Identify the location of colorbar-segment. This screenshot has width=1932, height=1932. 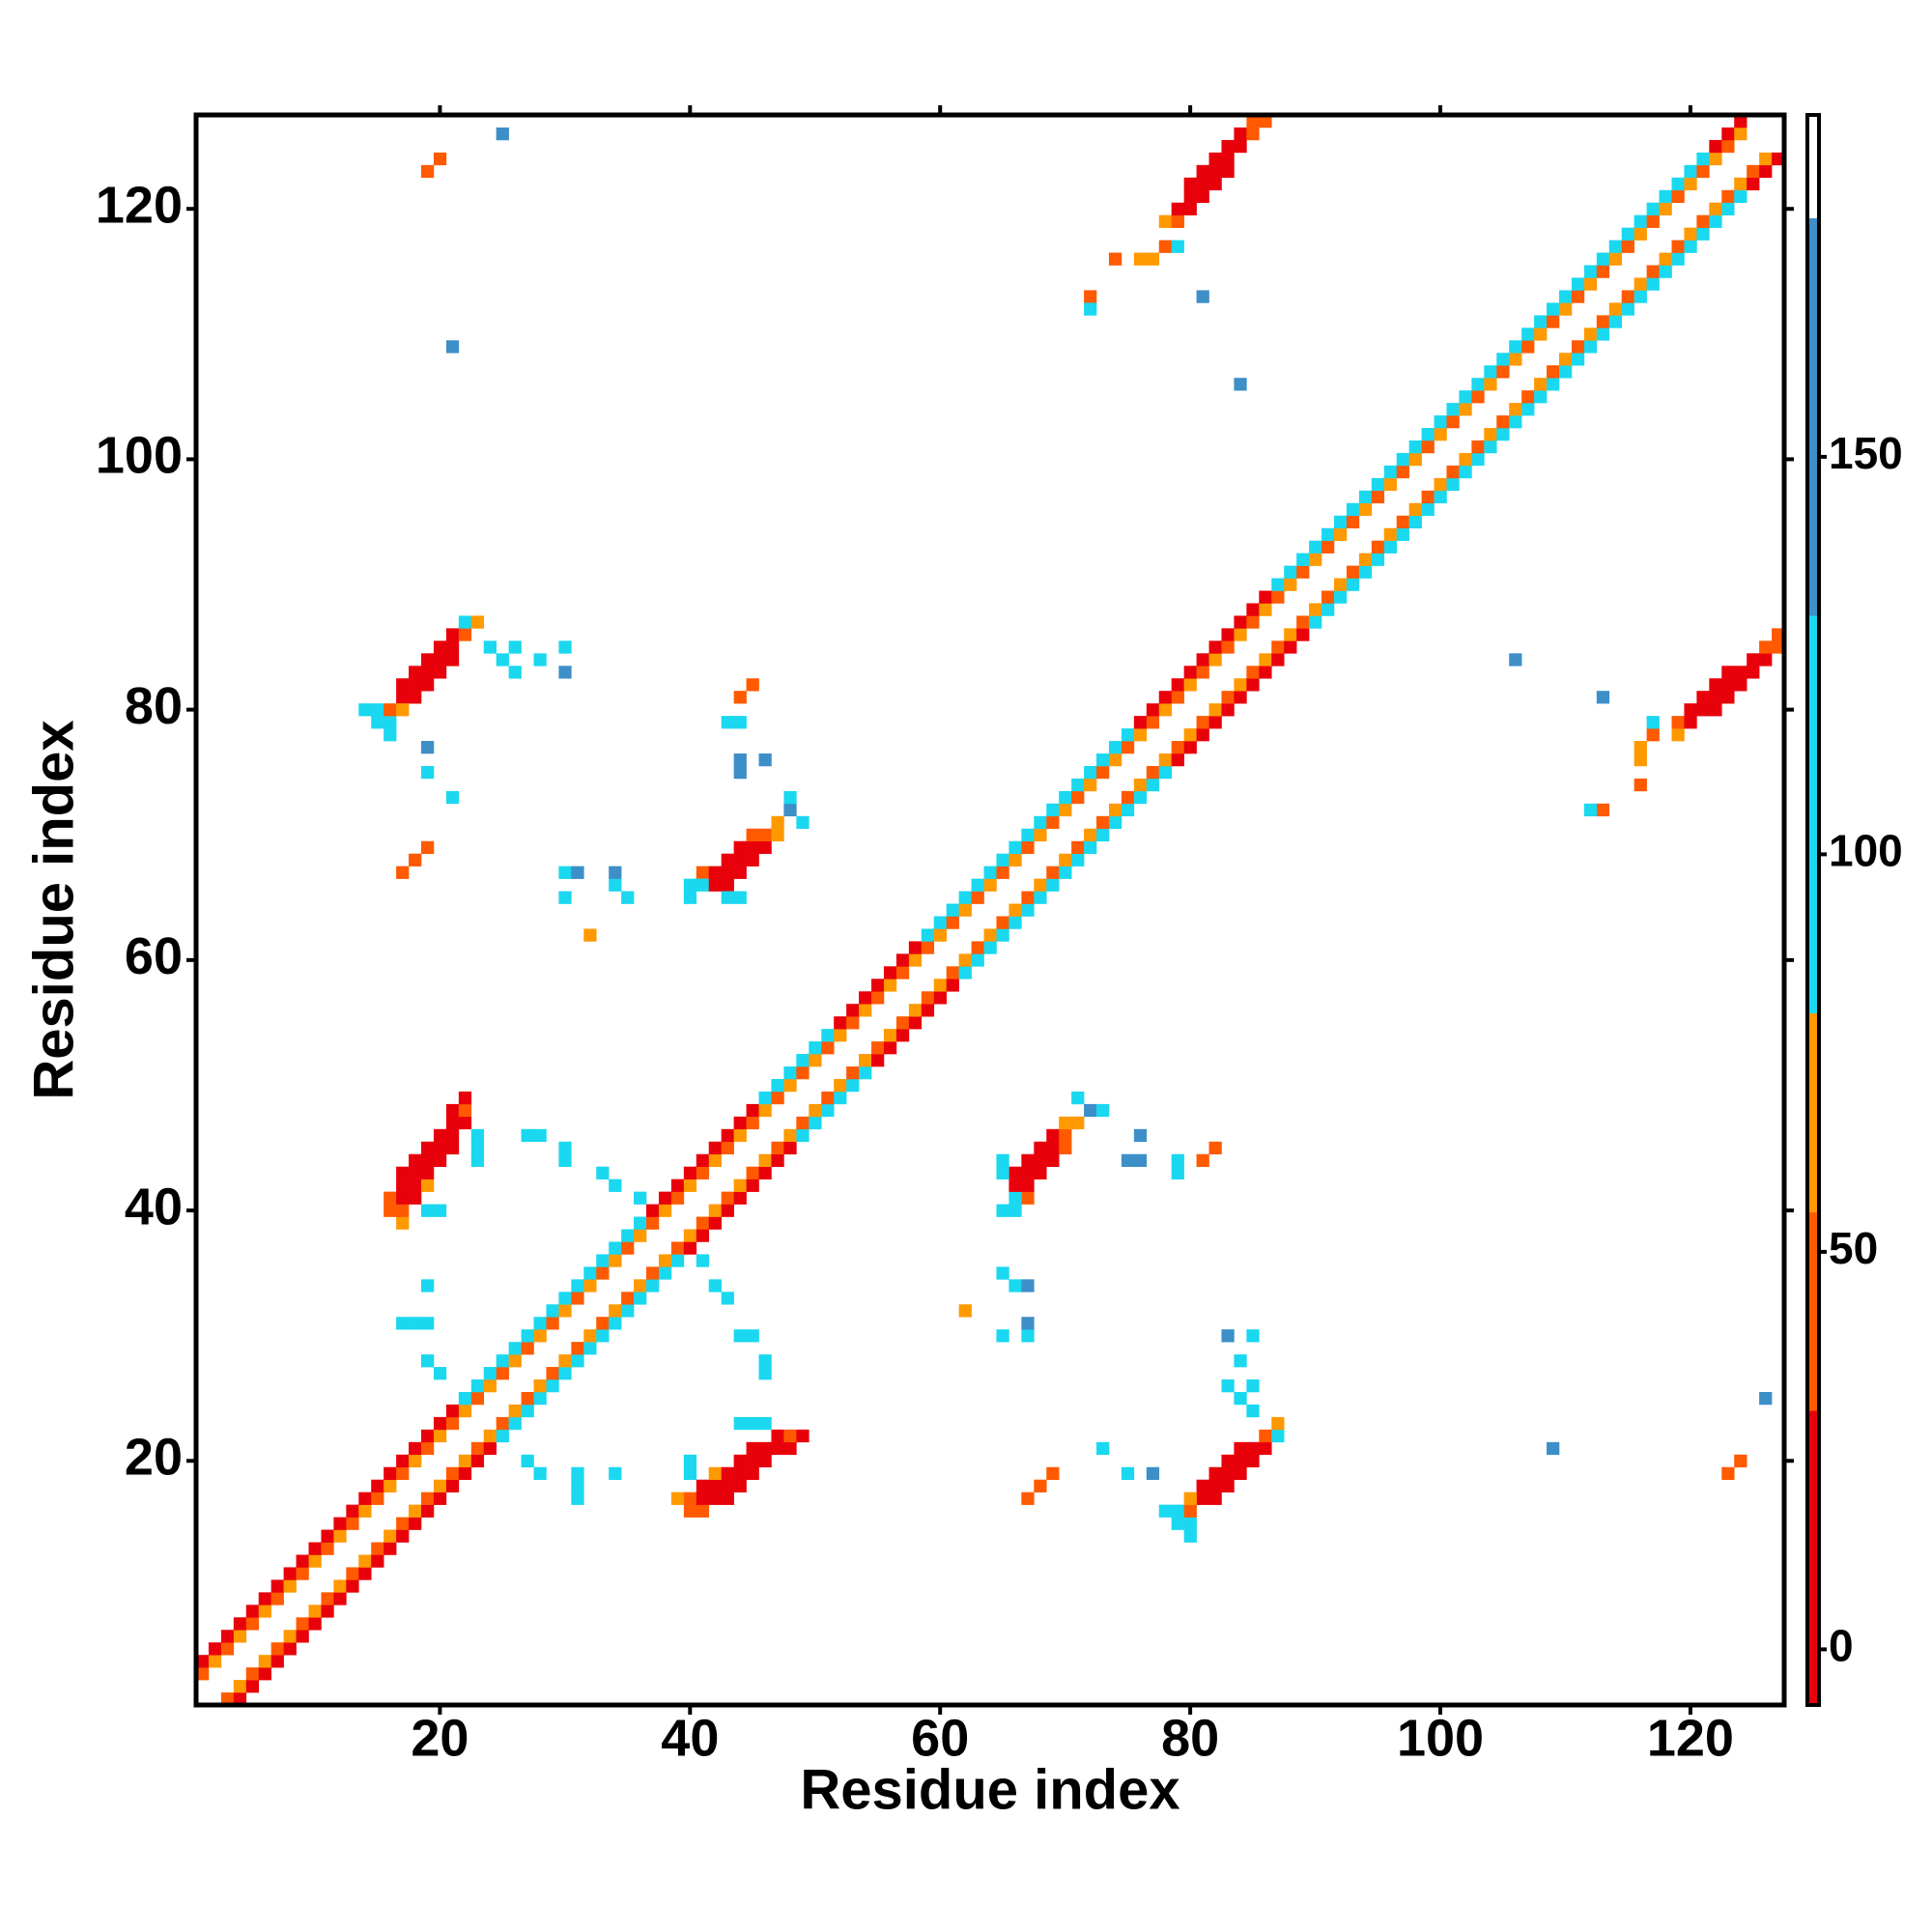
(1813, 1112).